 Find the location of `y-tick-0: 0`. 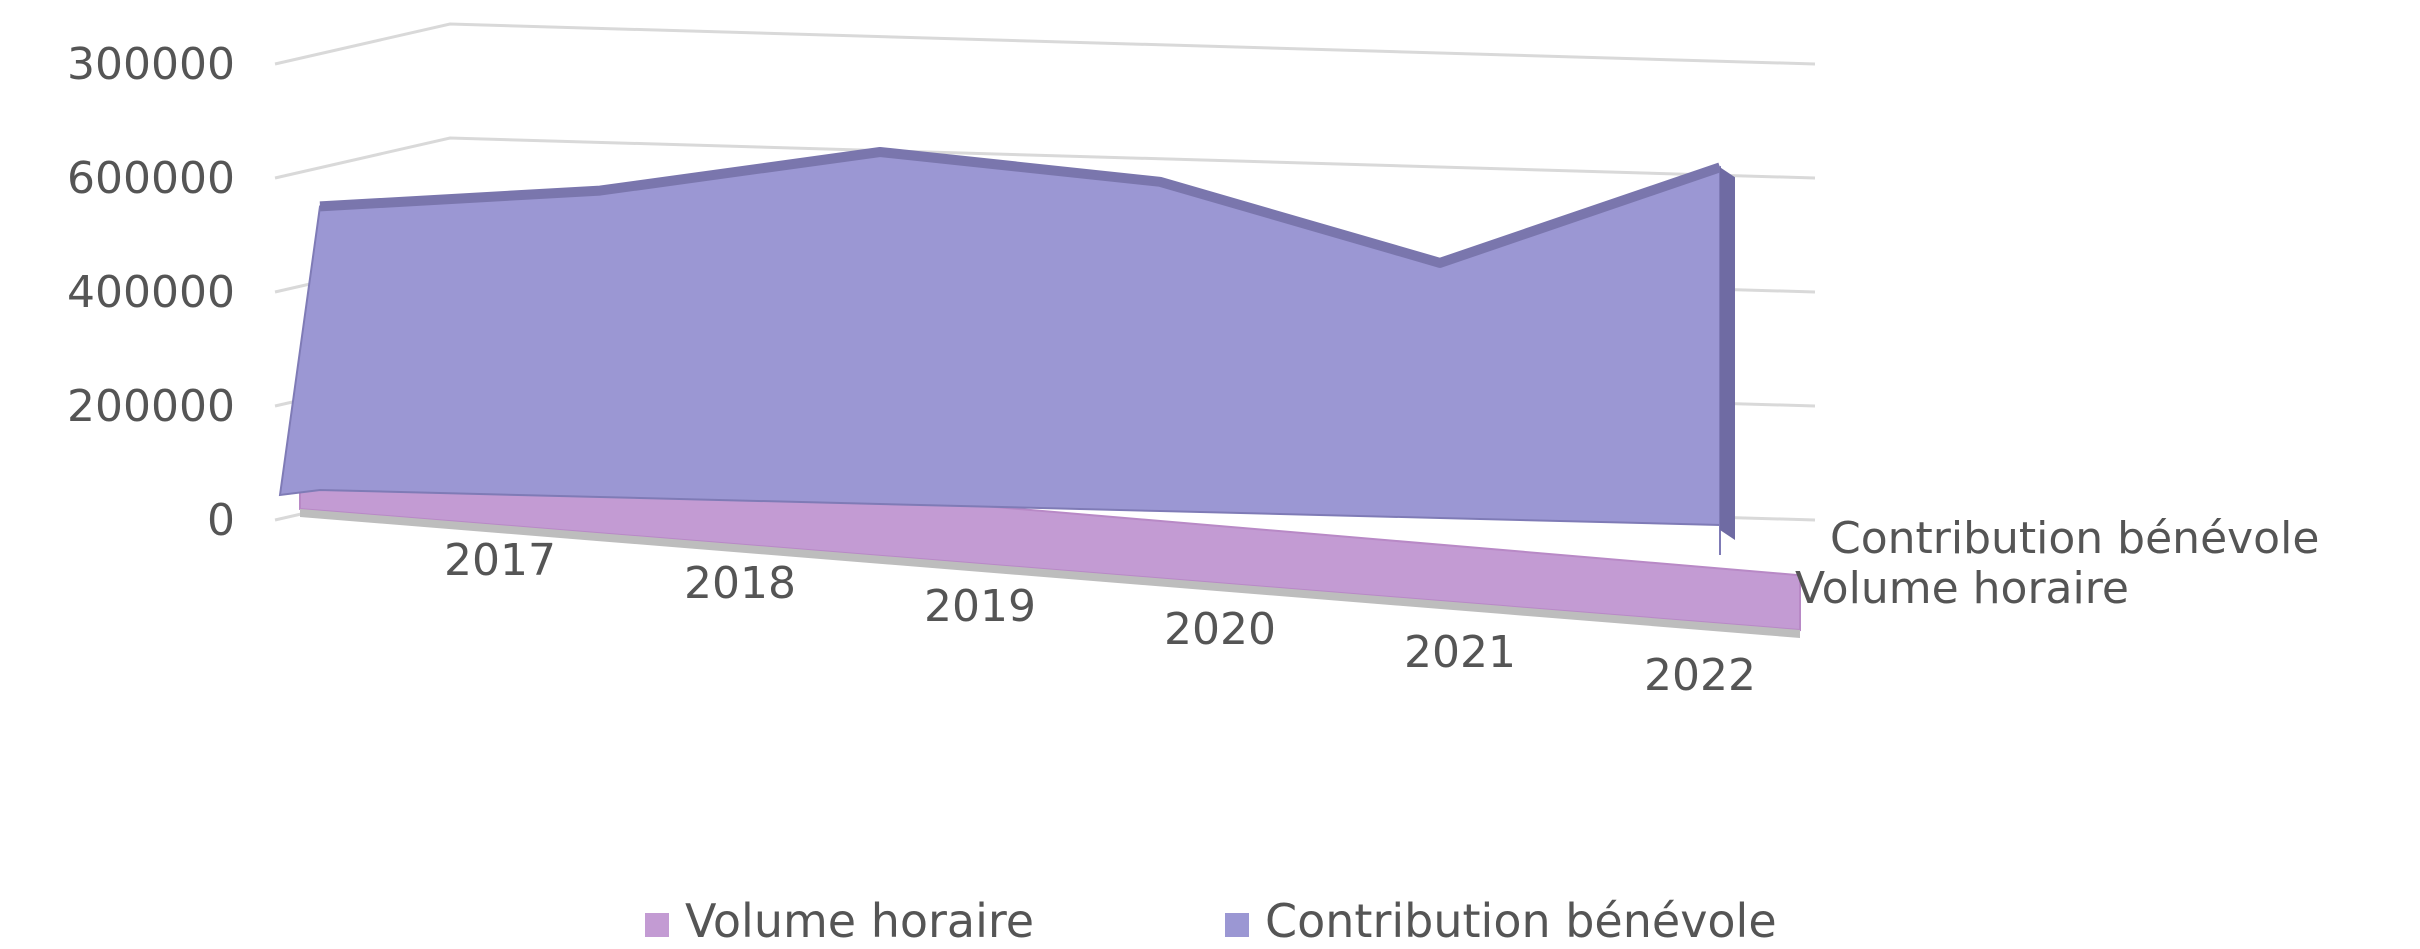

y-tick-0: 0 is located at coordinates (221, 520).